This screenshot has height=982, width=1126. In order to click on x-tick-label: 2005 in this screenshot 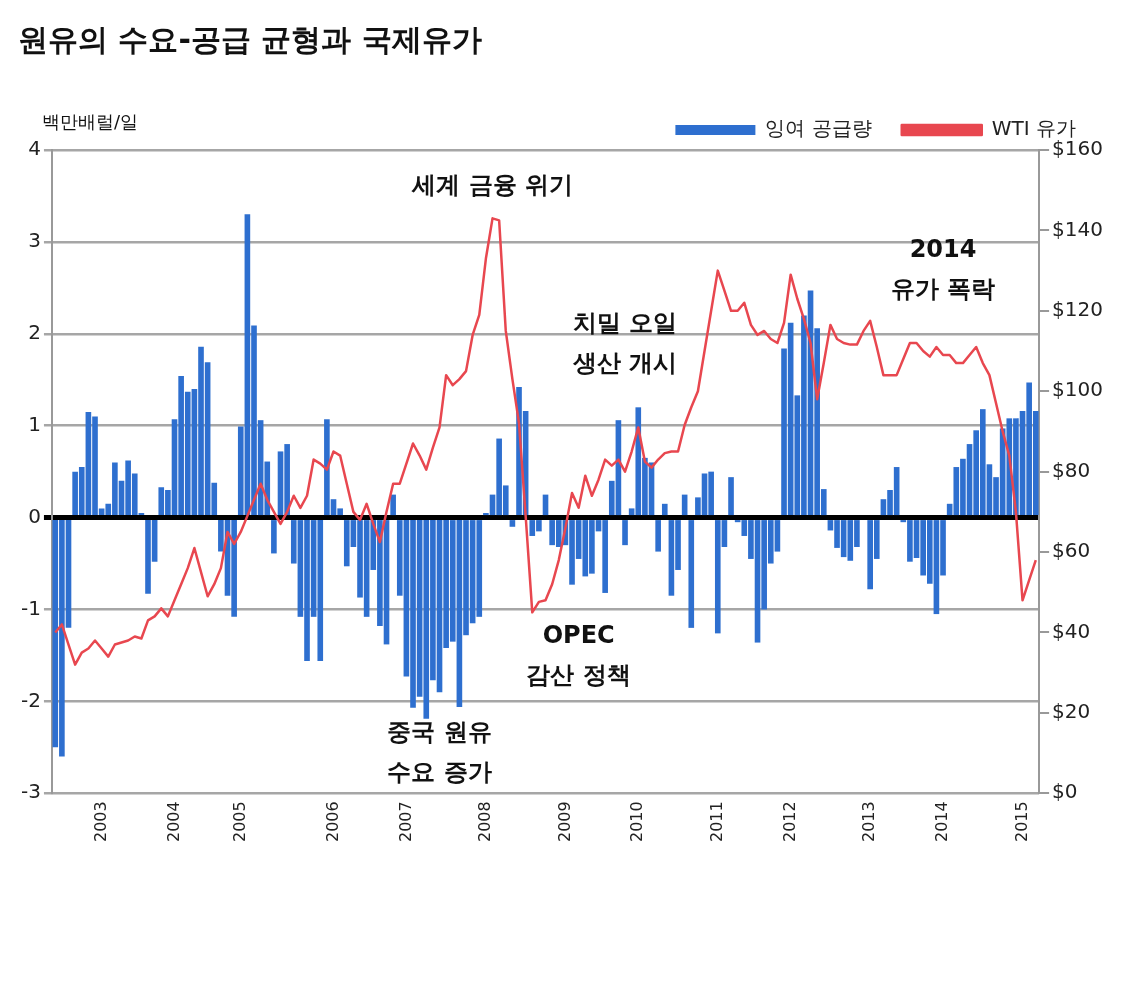, I will do `click(239, 821)`.